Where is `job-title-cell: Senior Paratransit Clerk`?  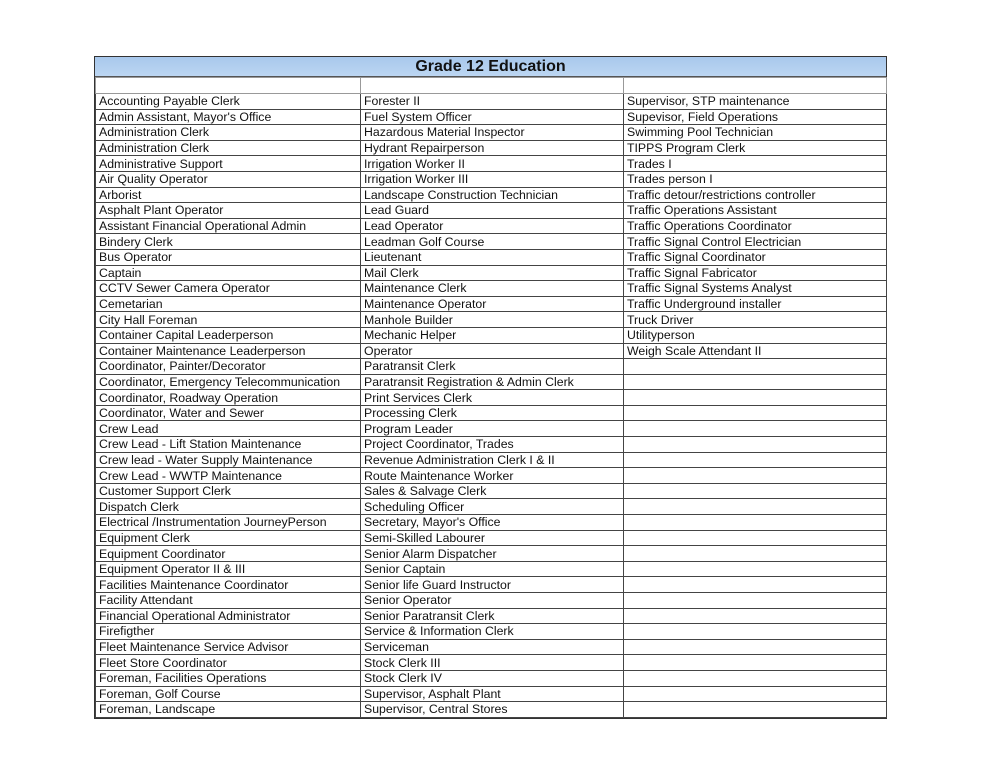
job-title-cell: Senior Paratransit Clerk is located at coordinates (492, 616).